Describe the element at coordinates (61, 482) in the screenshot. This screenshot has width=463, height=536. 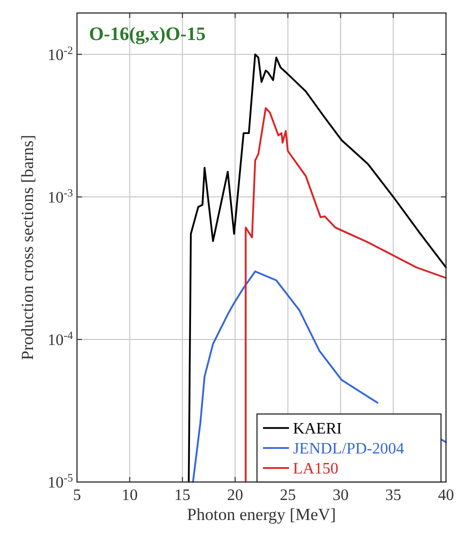
I see `y-tick-label: 10$^{-5}$` at that location.